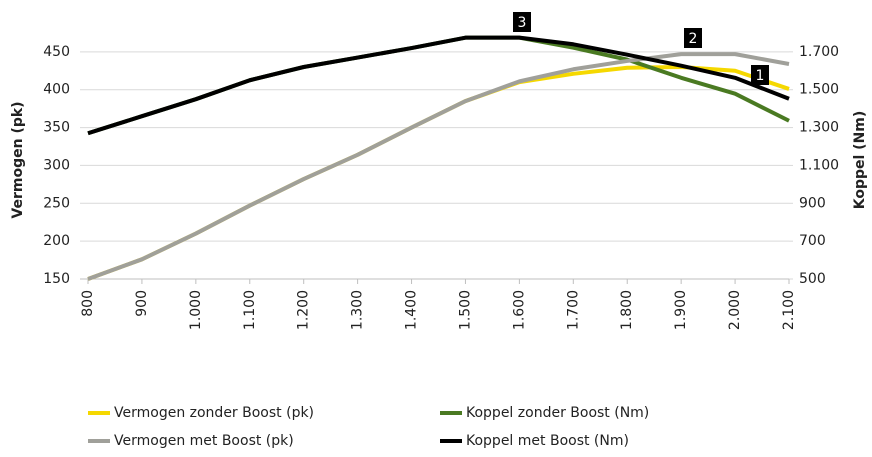 The height and width of the screenshot is (457, 872). I want to click on y2-tick-label: 1.700, so click(819, 52).